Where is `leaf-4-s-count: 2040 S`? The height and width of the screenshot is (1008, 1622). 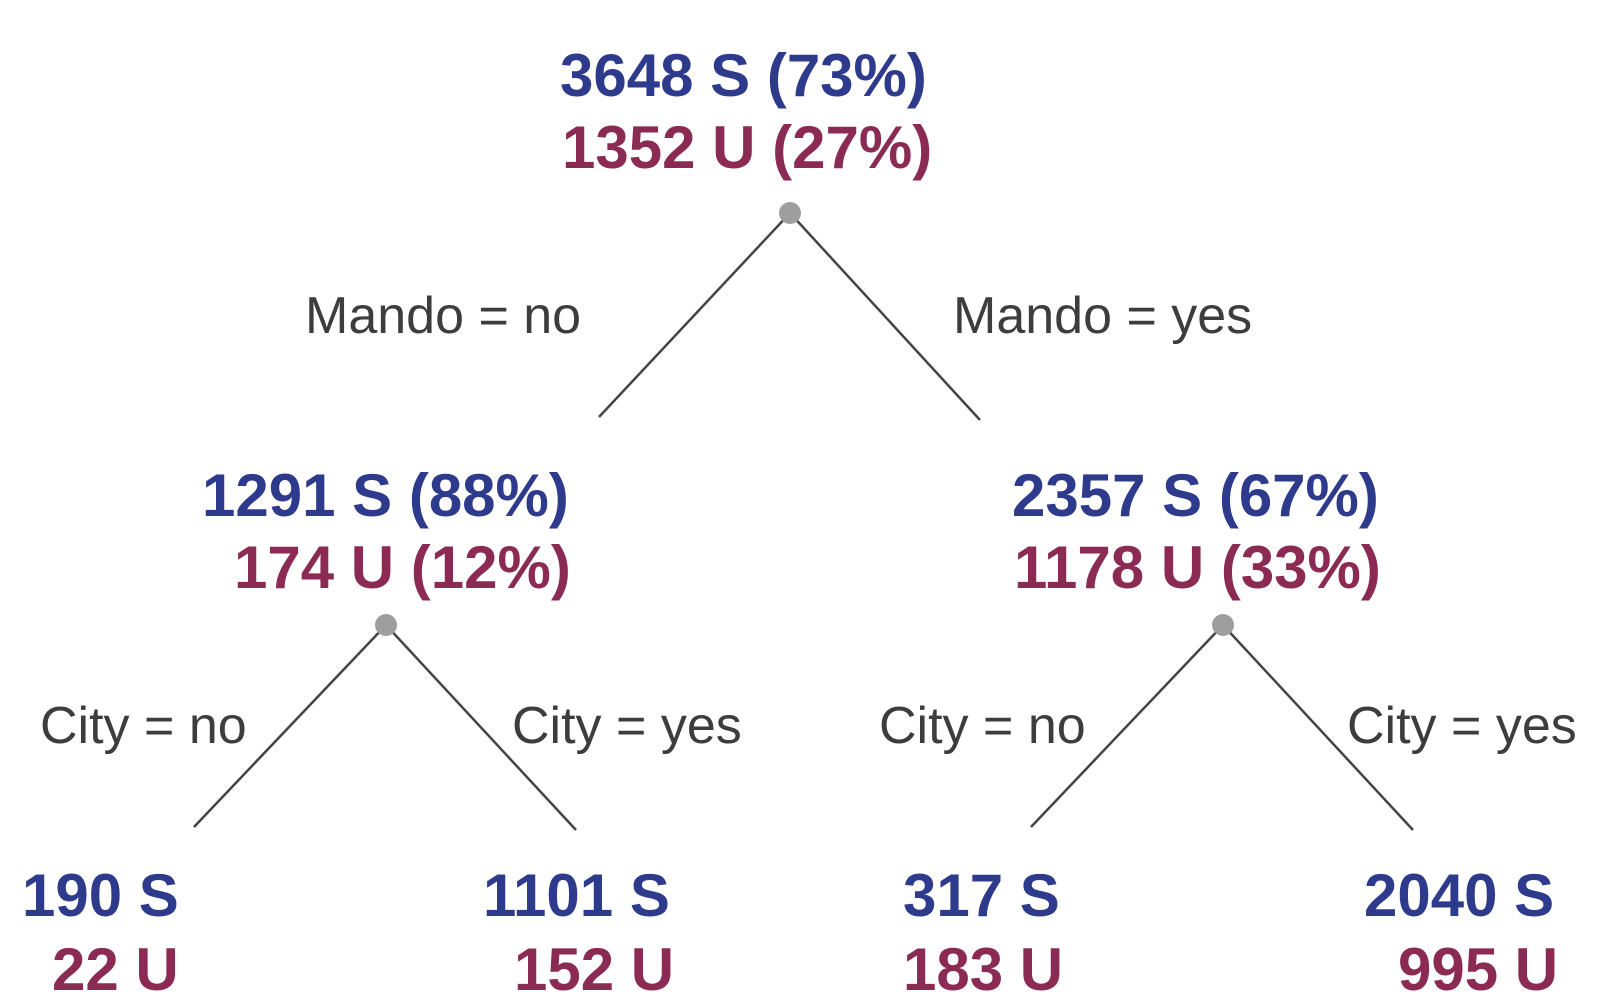
leaf-4-s-count: 2040 S is located at coordinates (1459, 895).